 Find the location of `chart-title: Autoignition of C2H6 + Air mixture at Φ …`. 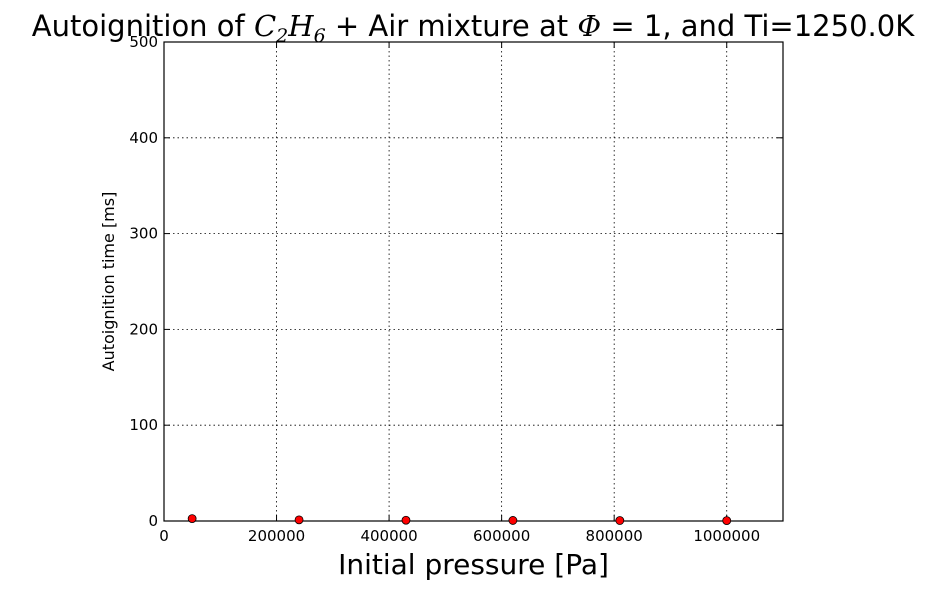

chart-title: Autoignition of C2H6 + Air mixture at Φ … is located at coordinates (473, 28).